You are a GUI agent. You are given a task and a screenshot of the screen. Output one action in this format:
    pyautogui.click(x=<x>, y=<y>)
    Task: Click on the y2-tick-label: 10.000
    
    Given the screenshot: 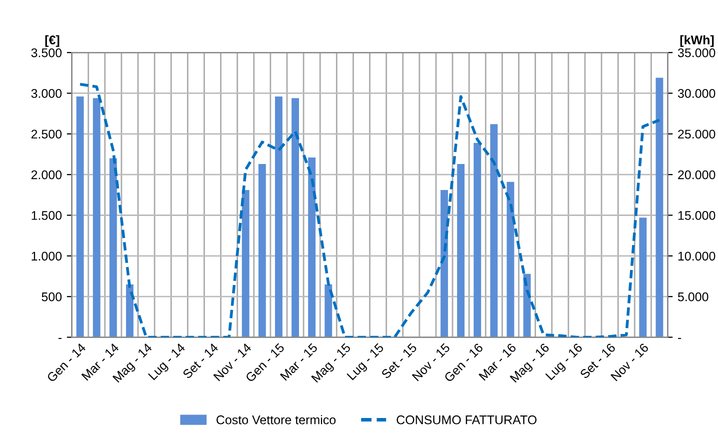 What is the action you would take?
    pyautogui.click(x=697, y=256)
    